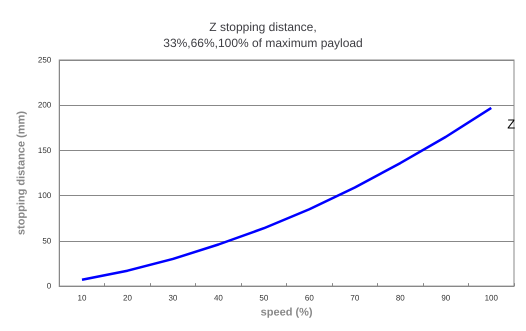  What do you see at coordinates (45, 195) in the screenshot?
I see `y-tick-label: 100` at bounding box center [45, 195].